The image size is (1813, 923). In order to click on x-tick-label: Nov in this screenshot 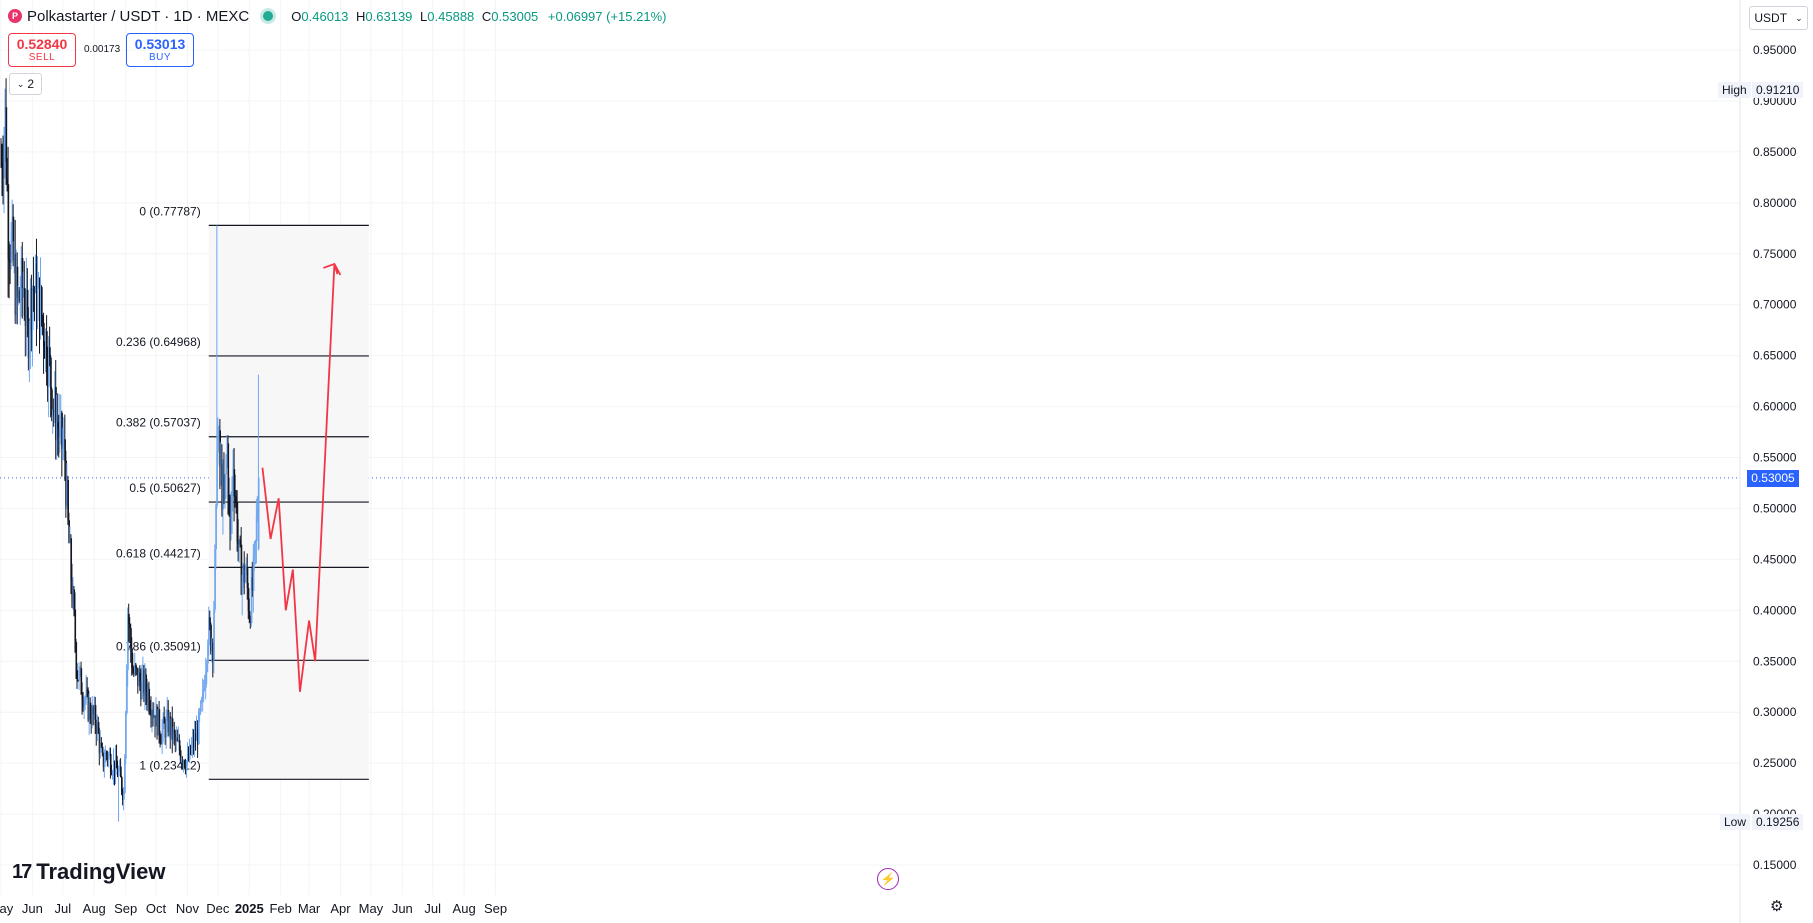, I will do `click(188, 908)`.